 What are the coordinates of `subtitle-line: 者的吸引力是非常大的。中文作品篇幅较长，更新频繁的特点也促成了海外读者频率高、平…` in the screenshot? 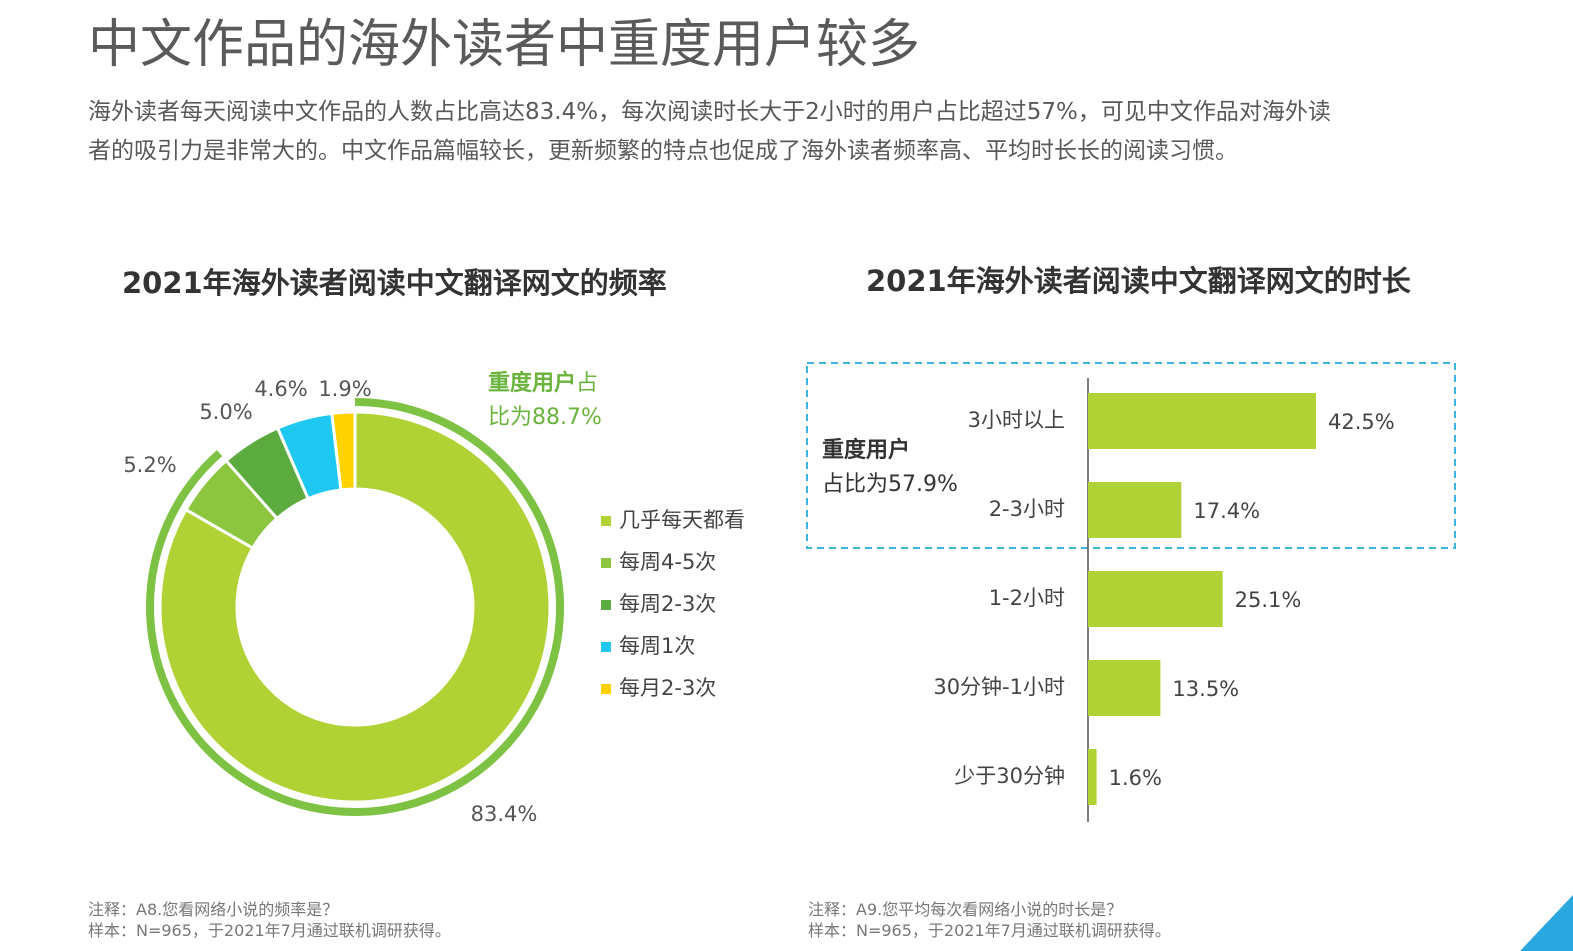 It's located at (663, 151).